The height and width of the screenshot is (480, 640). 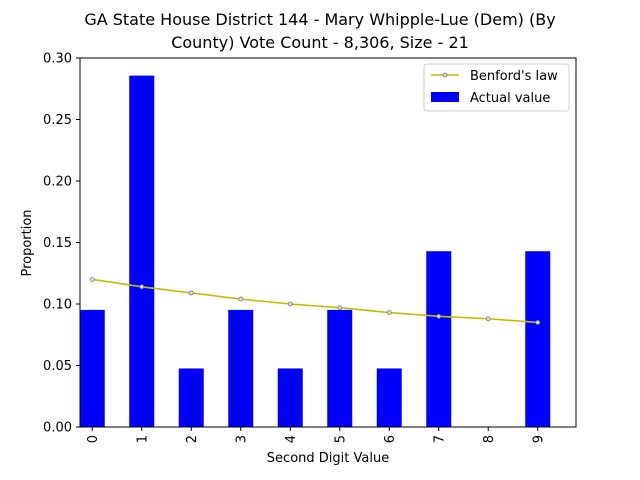 I want to click on y-tick-label: 0.25, so click(x=57, y=120).